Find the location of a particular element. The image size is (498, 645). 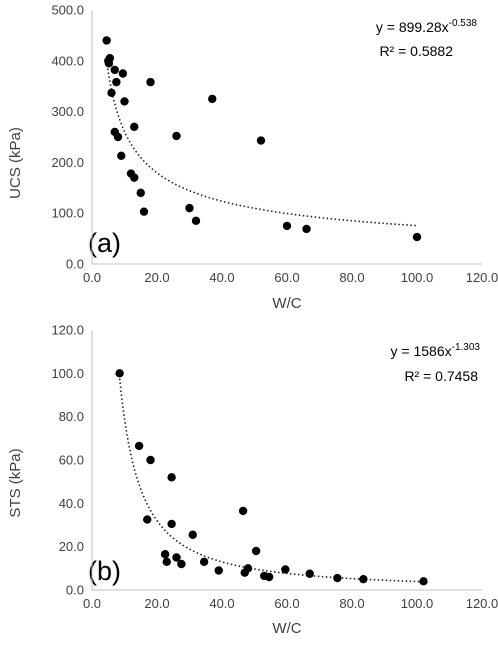

equation-exponent-b: -1.303 is located at coordinates (466, 347).